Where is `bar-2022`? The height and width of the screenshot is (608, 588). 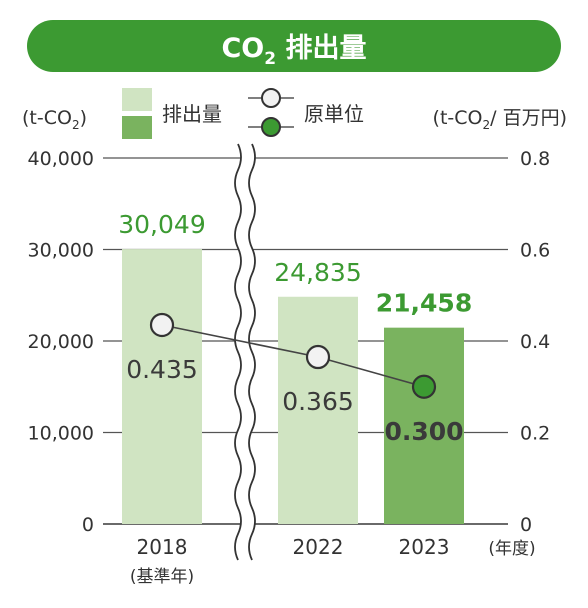 bar-2022 is located at coordinates (318, 410).